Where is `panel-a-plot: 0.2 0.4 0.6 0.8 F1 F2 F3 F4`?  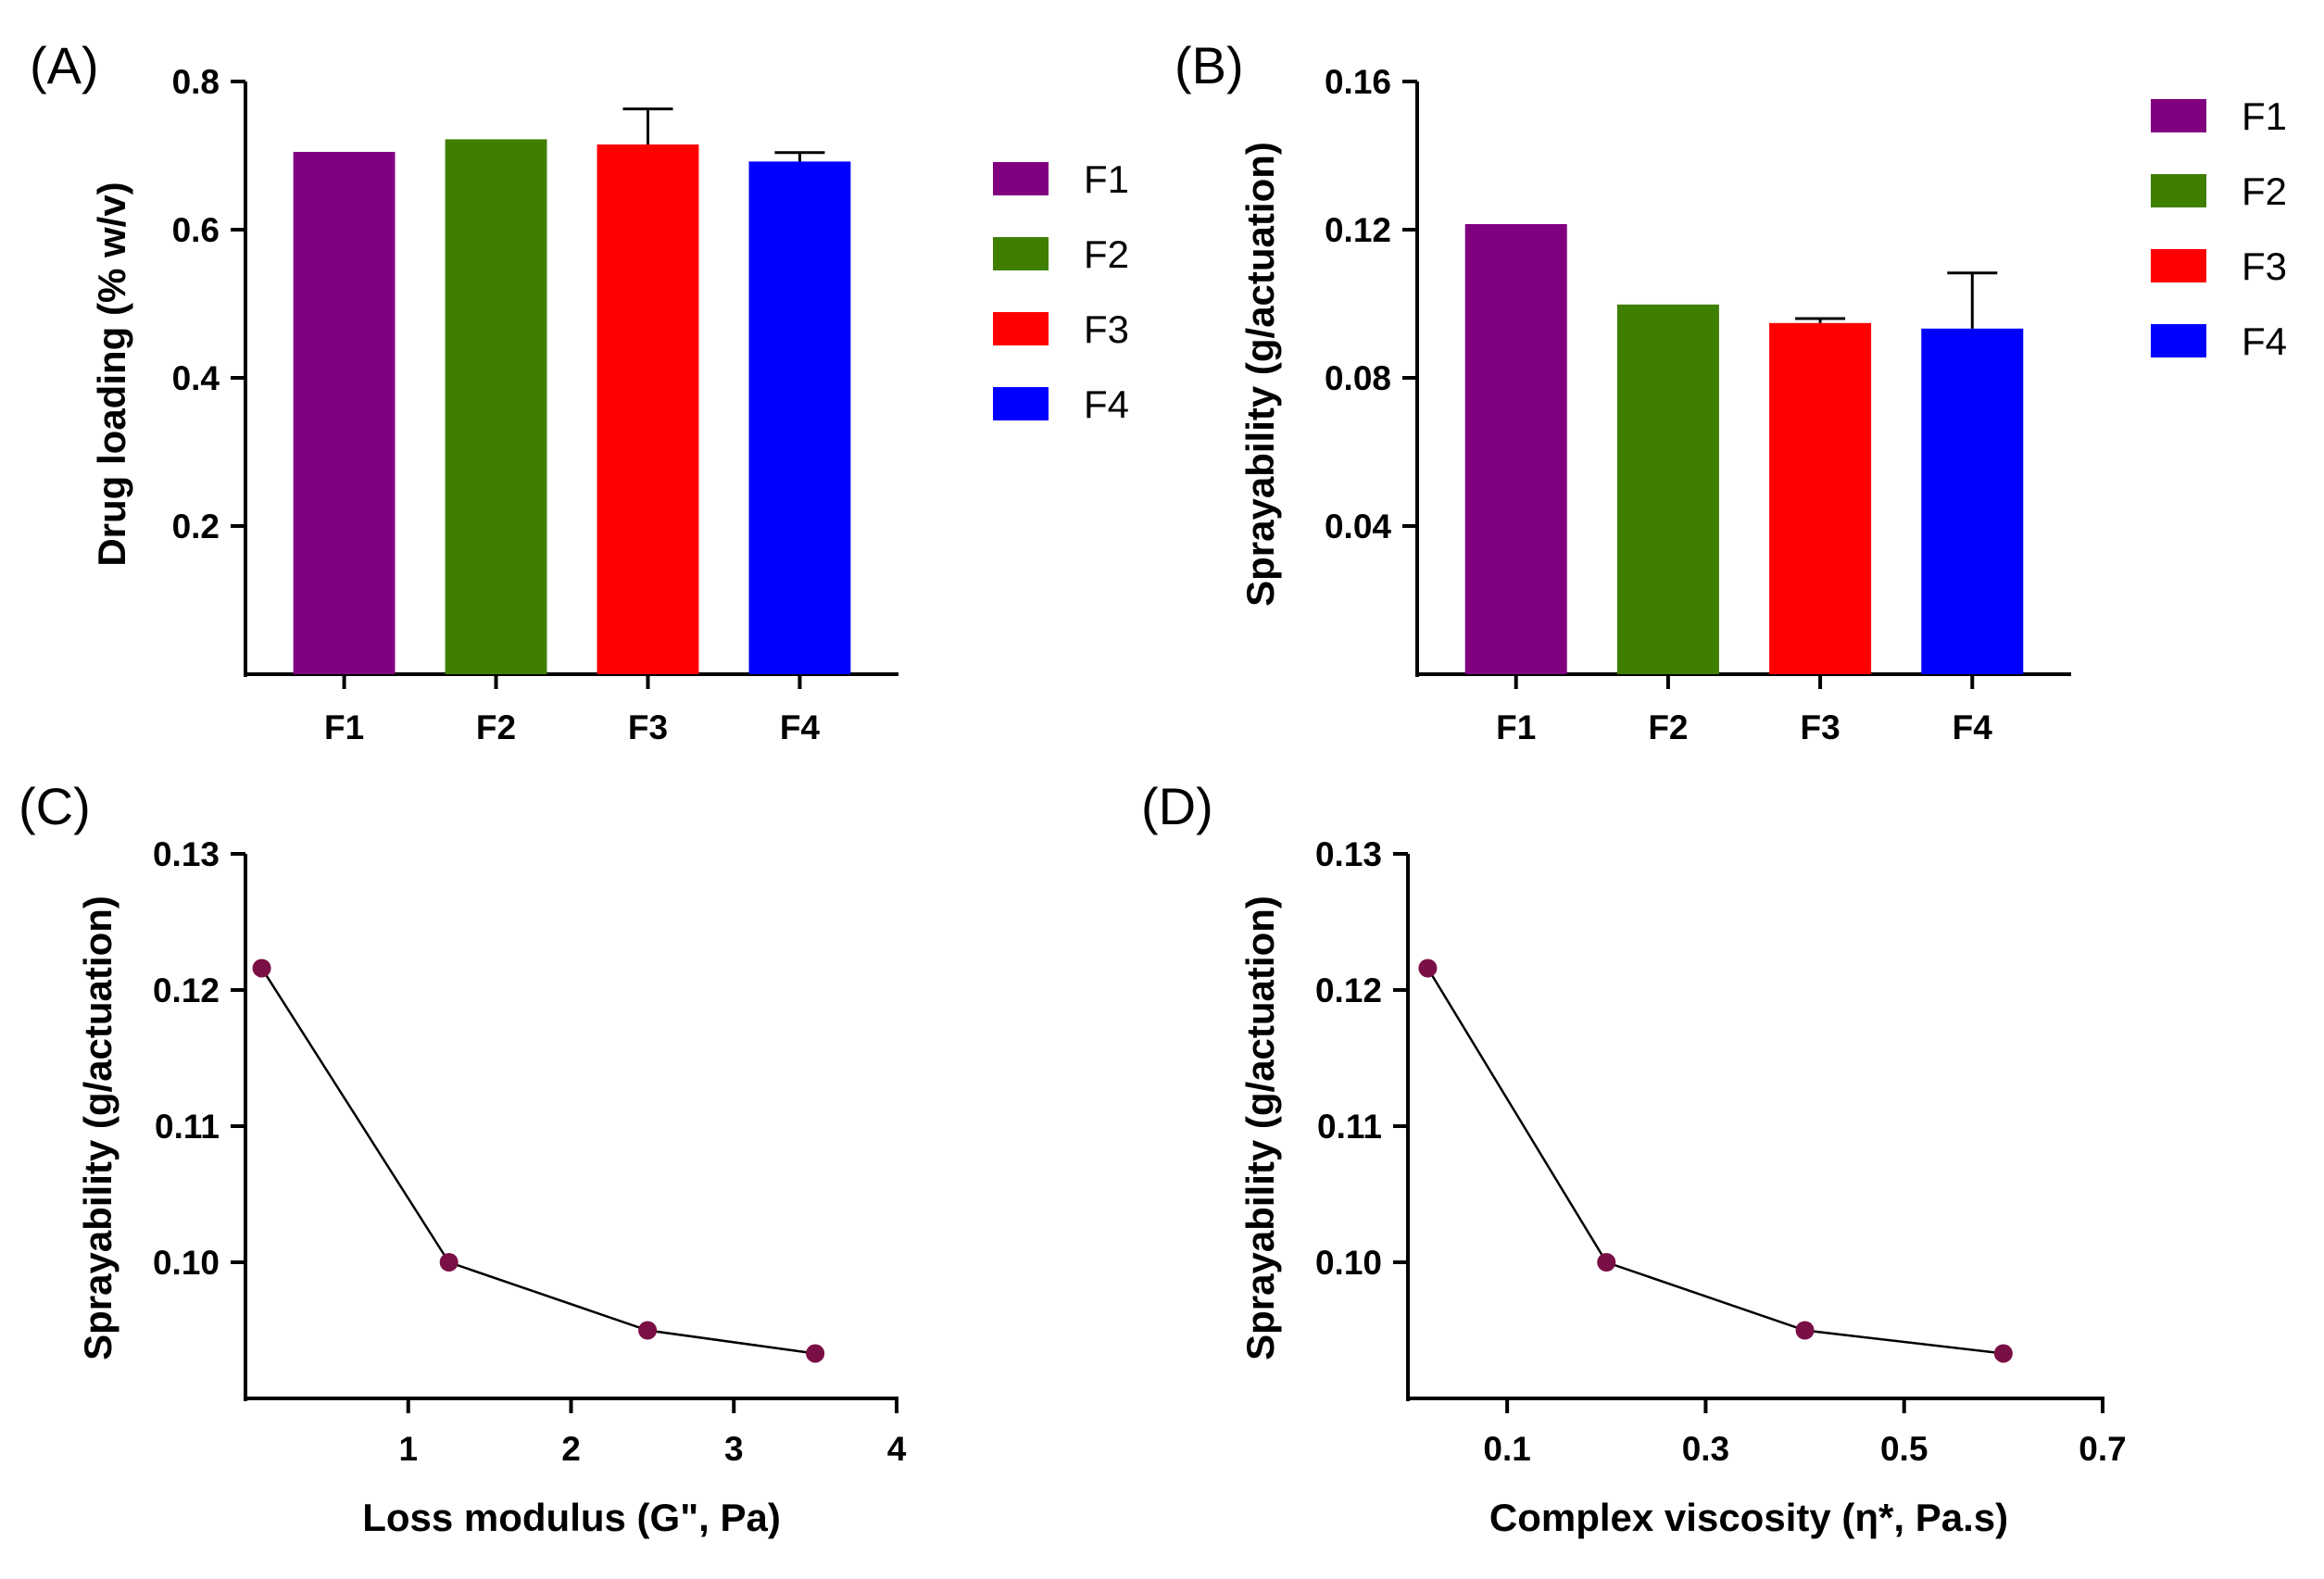 panel-a-plot: 0.2 0.4 0.6 0.8 F1 F2 F3 F4 is located at coordinates (535, 405).